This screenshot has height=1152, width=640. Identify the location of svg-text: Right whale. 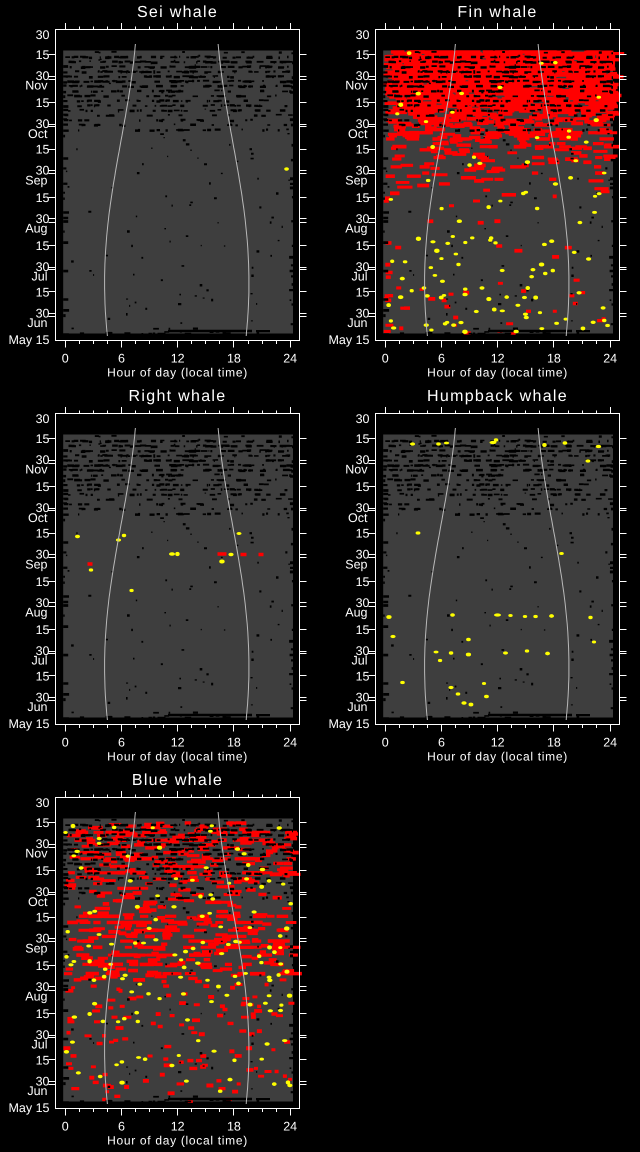
(178, 396).